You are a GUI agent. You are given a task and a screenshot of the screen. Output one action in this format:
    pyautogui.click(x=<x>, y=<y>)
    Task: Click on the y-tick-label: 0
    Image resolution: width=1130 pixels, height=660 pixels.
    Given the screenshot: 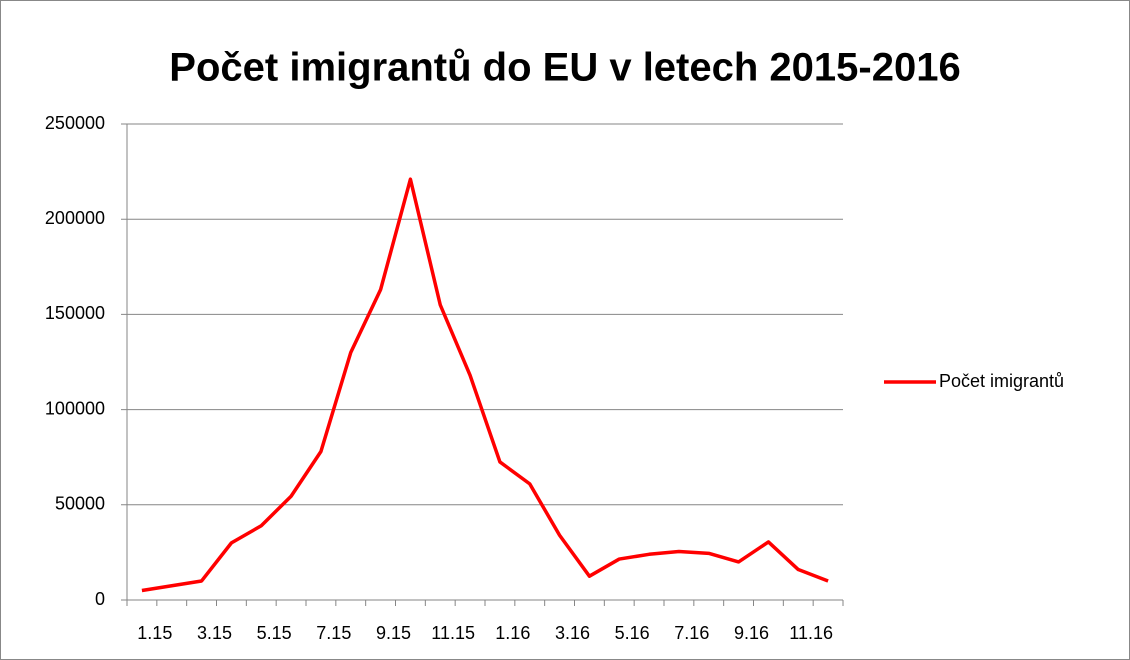 What is the action you would take?
    pyautogui.click(x=100, y=599)
    